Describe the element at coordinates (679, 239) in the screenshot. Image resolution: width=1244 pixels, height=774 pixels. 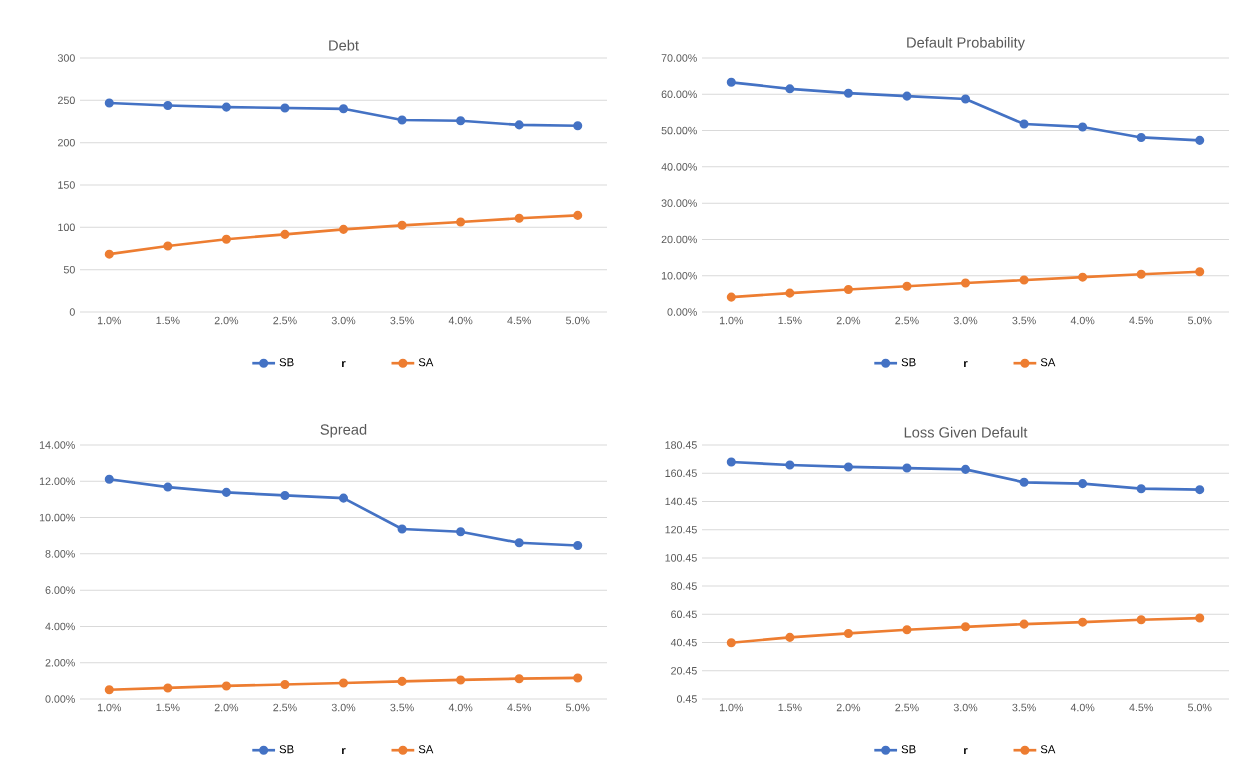
I see `y-tick-label: 20.00%` at that location.